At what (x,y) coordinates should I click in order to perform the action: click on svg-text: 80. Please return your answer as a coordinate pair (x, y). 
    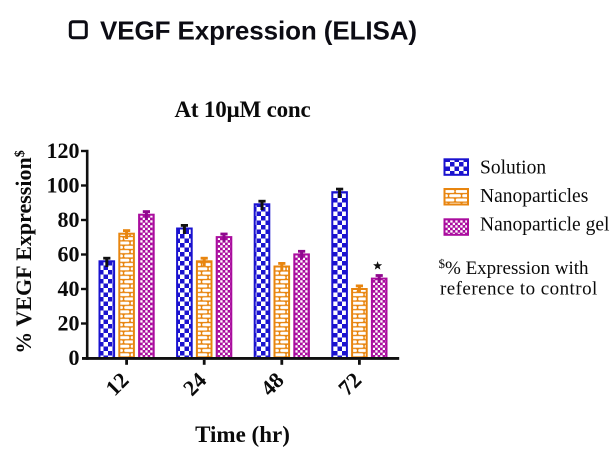
    Looking at the image, I should click on (69, 219).